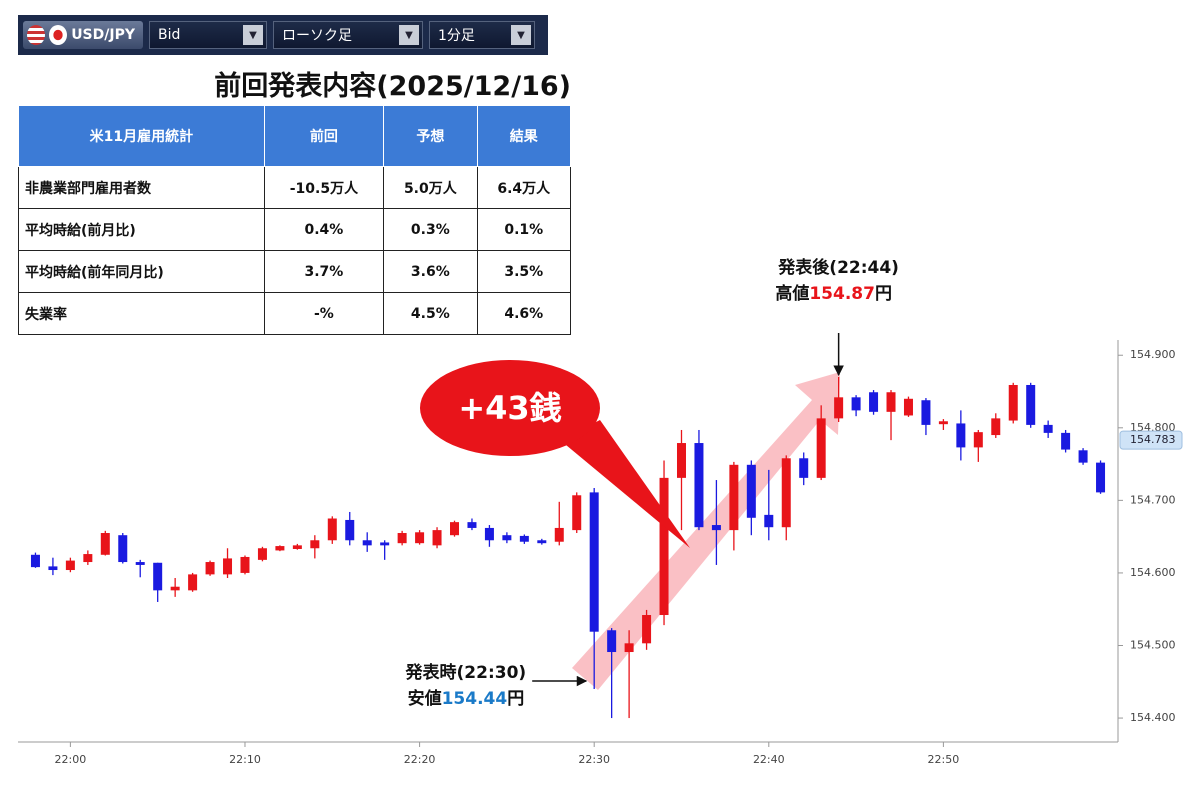  What do you see at coordinates (141, 313) in the screenshot?
I see `table-cell: 失業率` at bounding box center [141, 313].